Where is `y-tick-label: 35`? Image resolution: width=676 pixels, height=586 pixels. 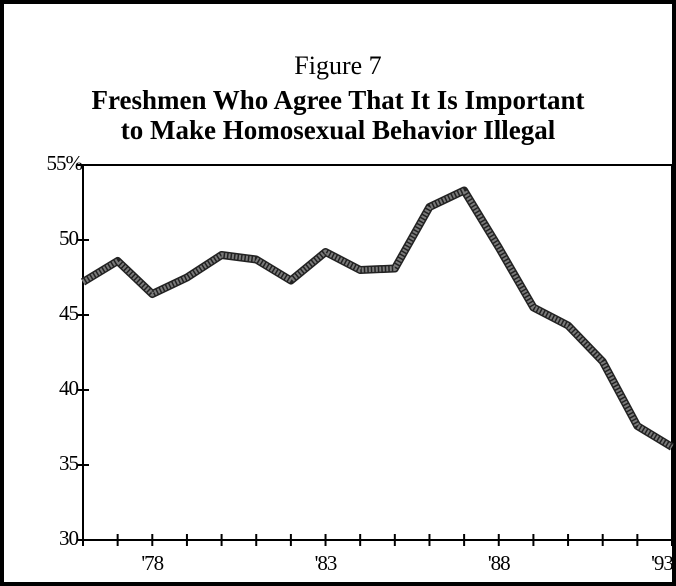 y-tick-label: 35 is located at coordinates (69, 463).